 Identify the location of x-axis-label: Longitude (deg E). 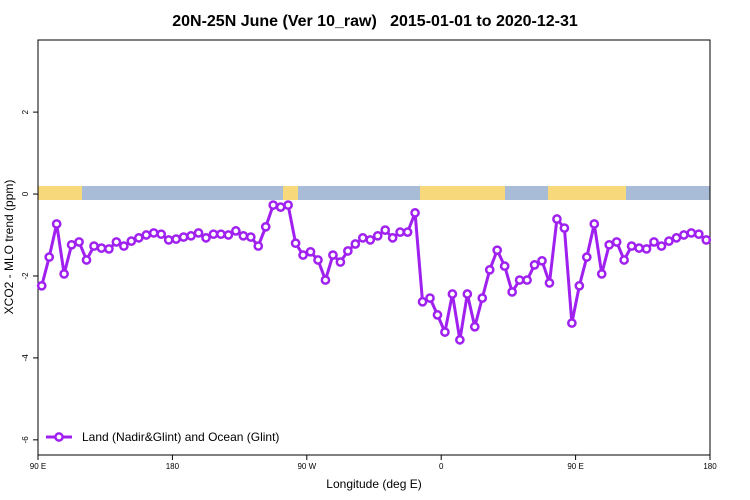
(373, 484).